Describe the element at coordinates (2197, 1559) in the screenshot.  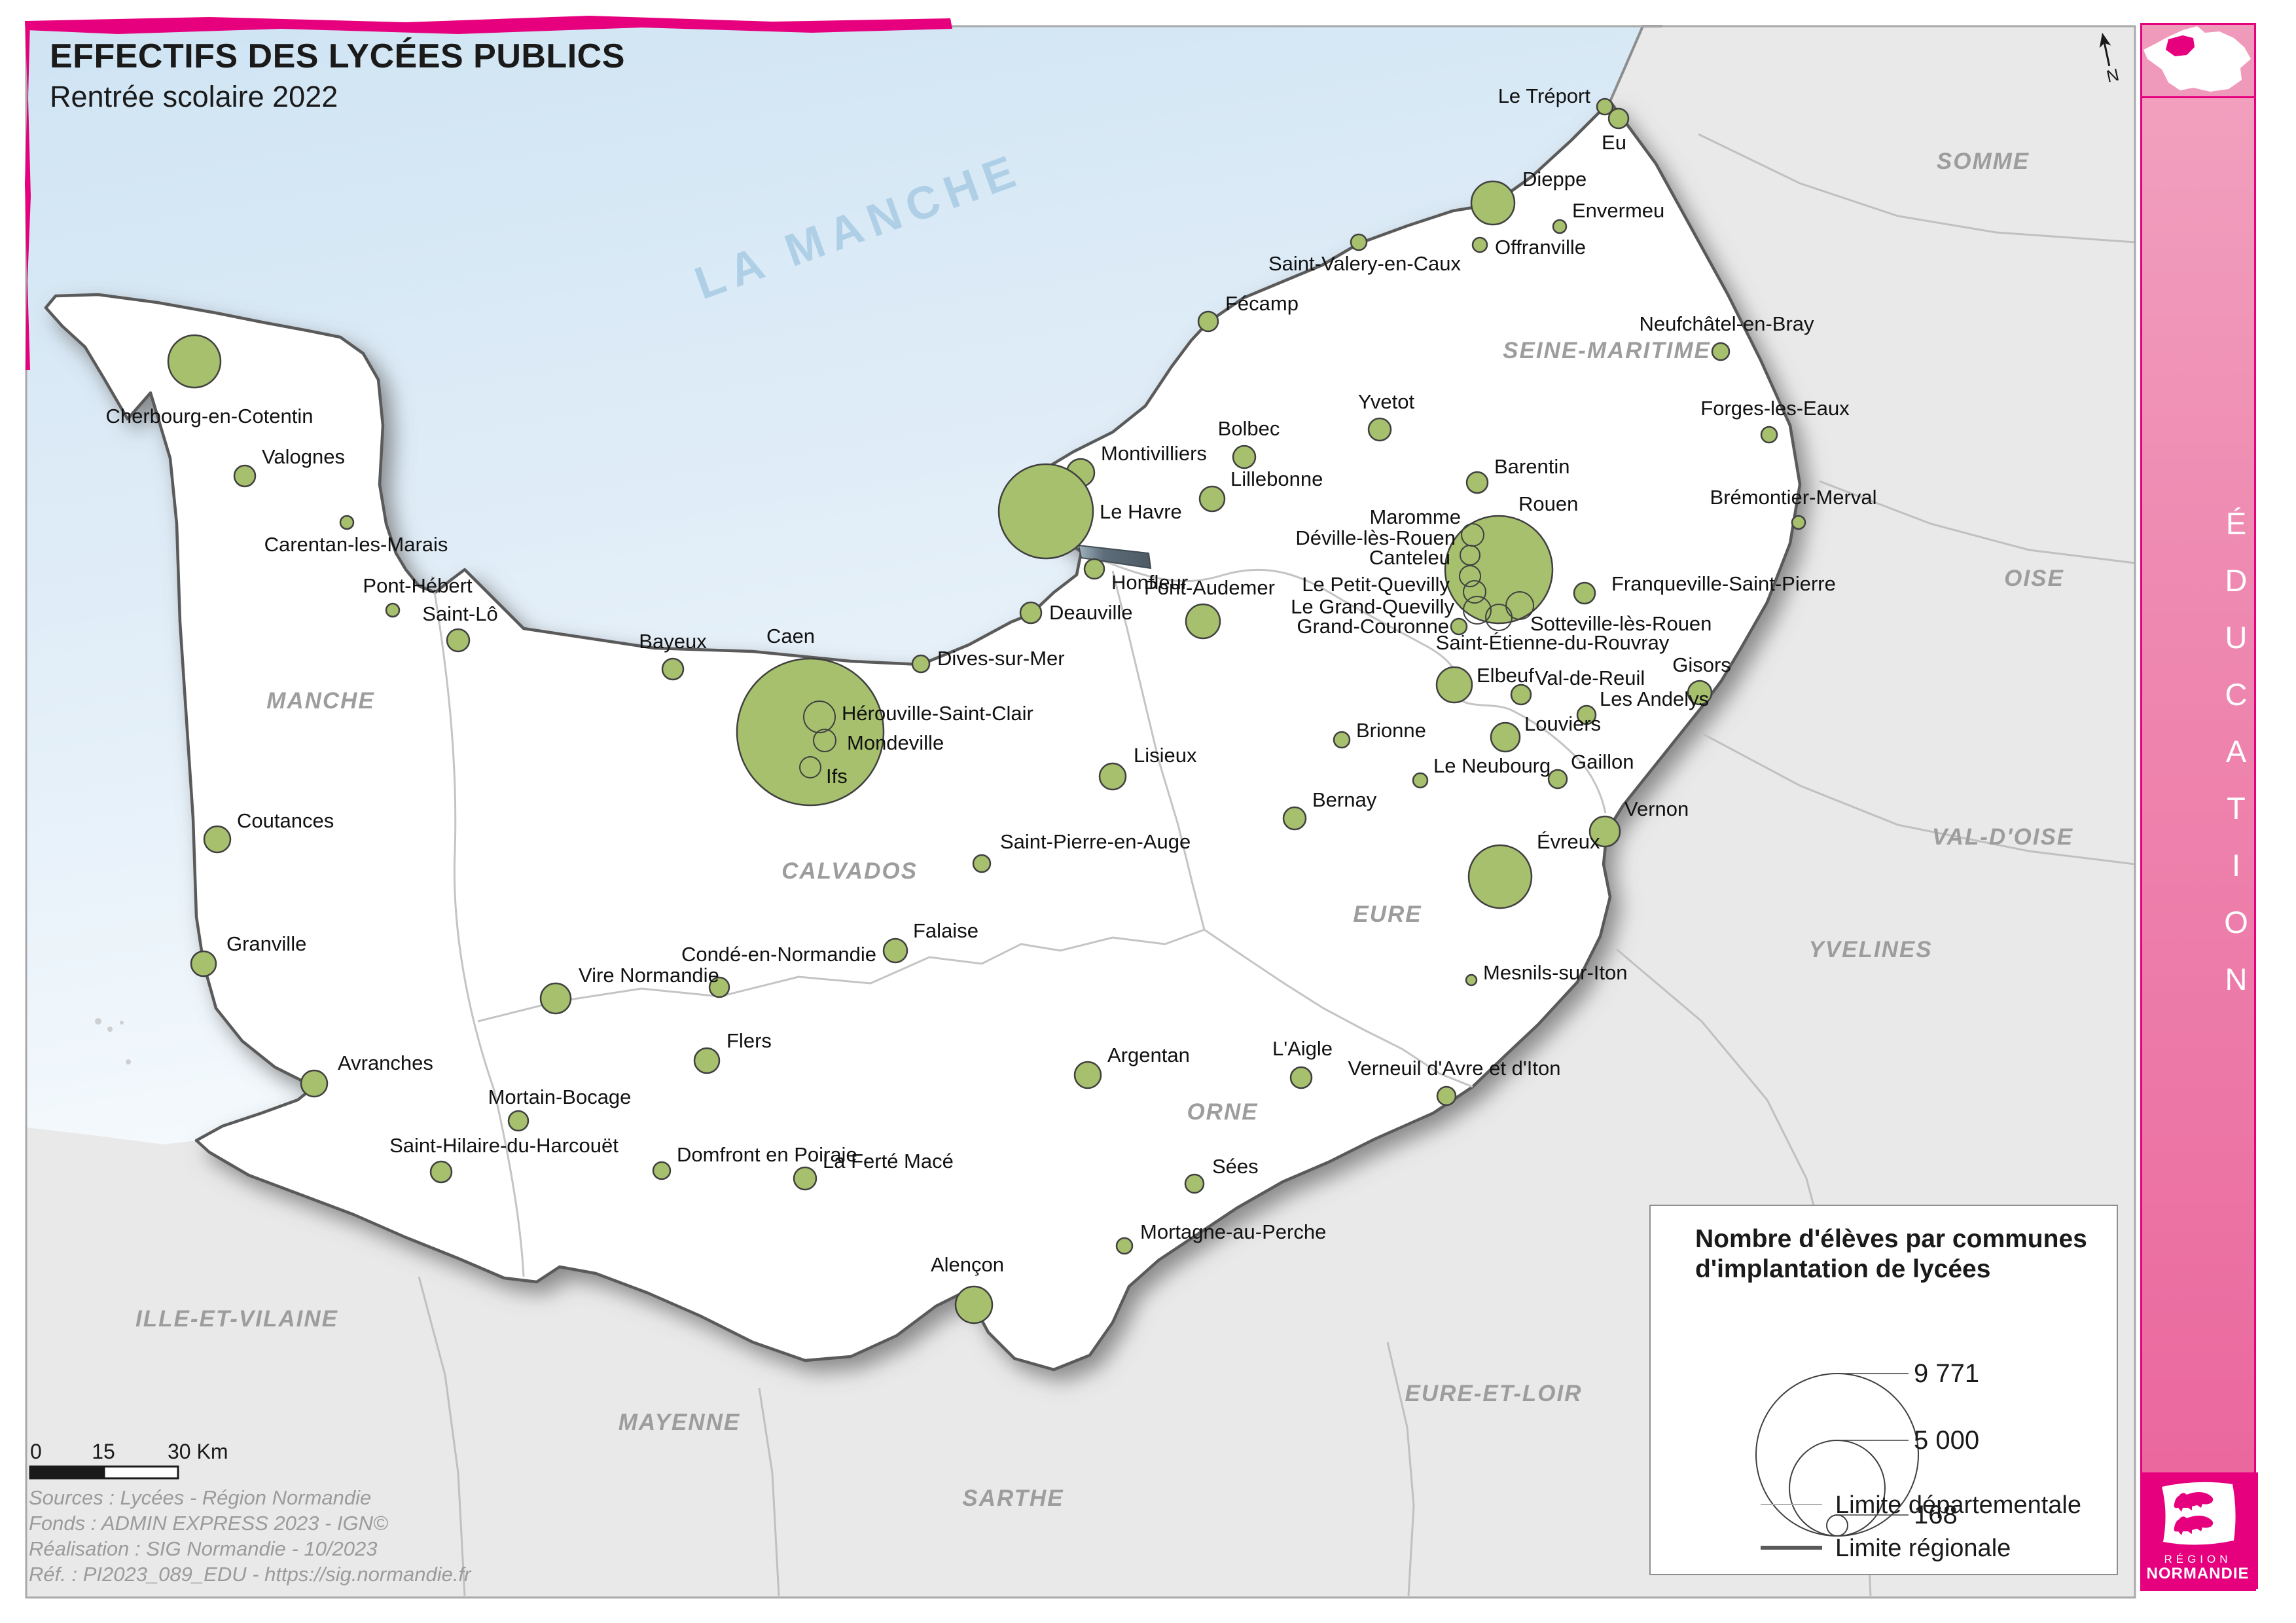
I see `logo-region-text: RÉGION` at that location.